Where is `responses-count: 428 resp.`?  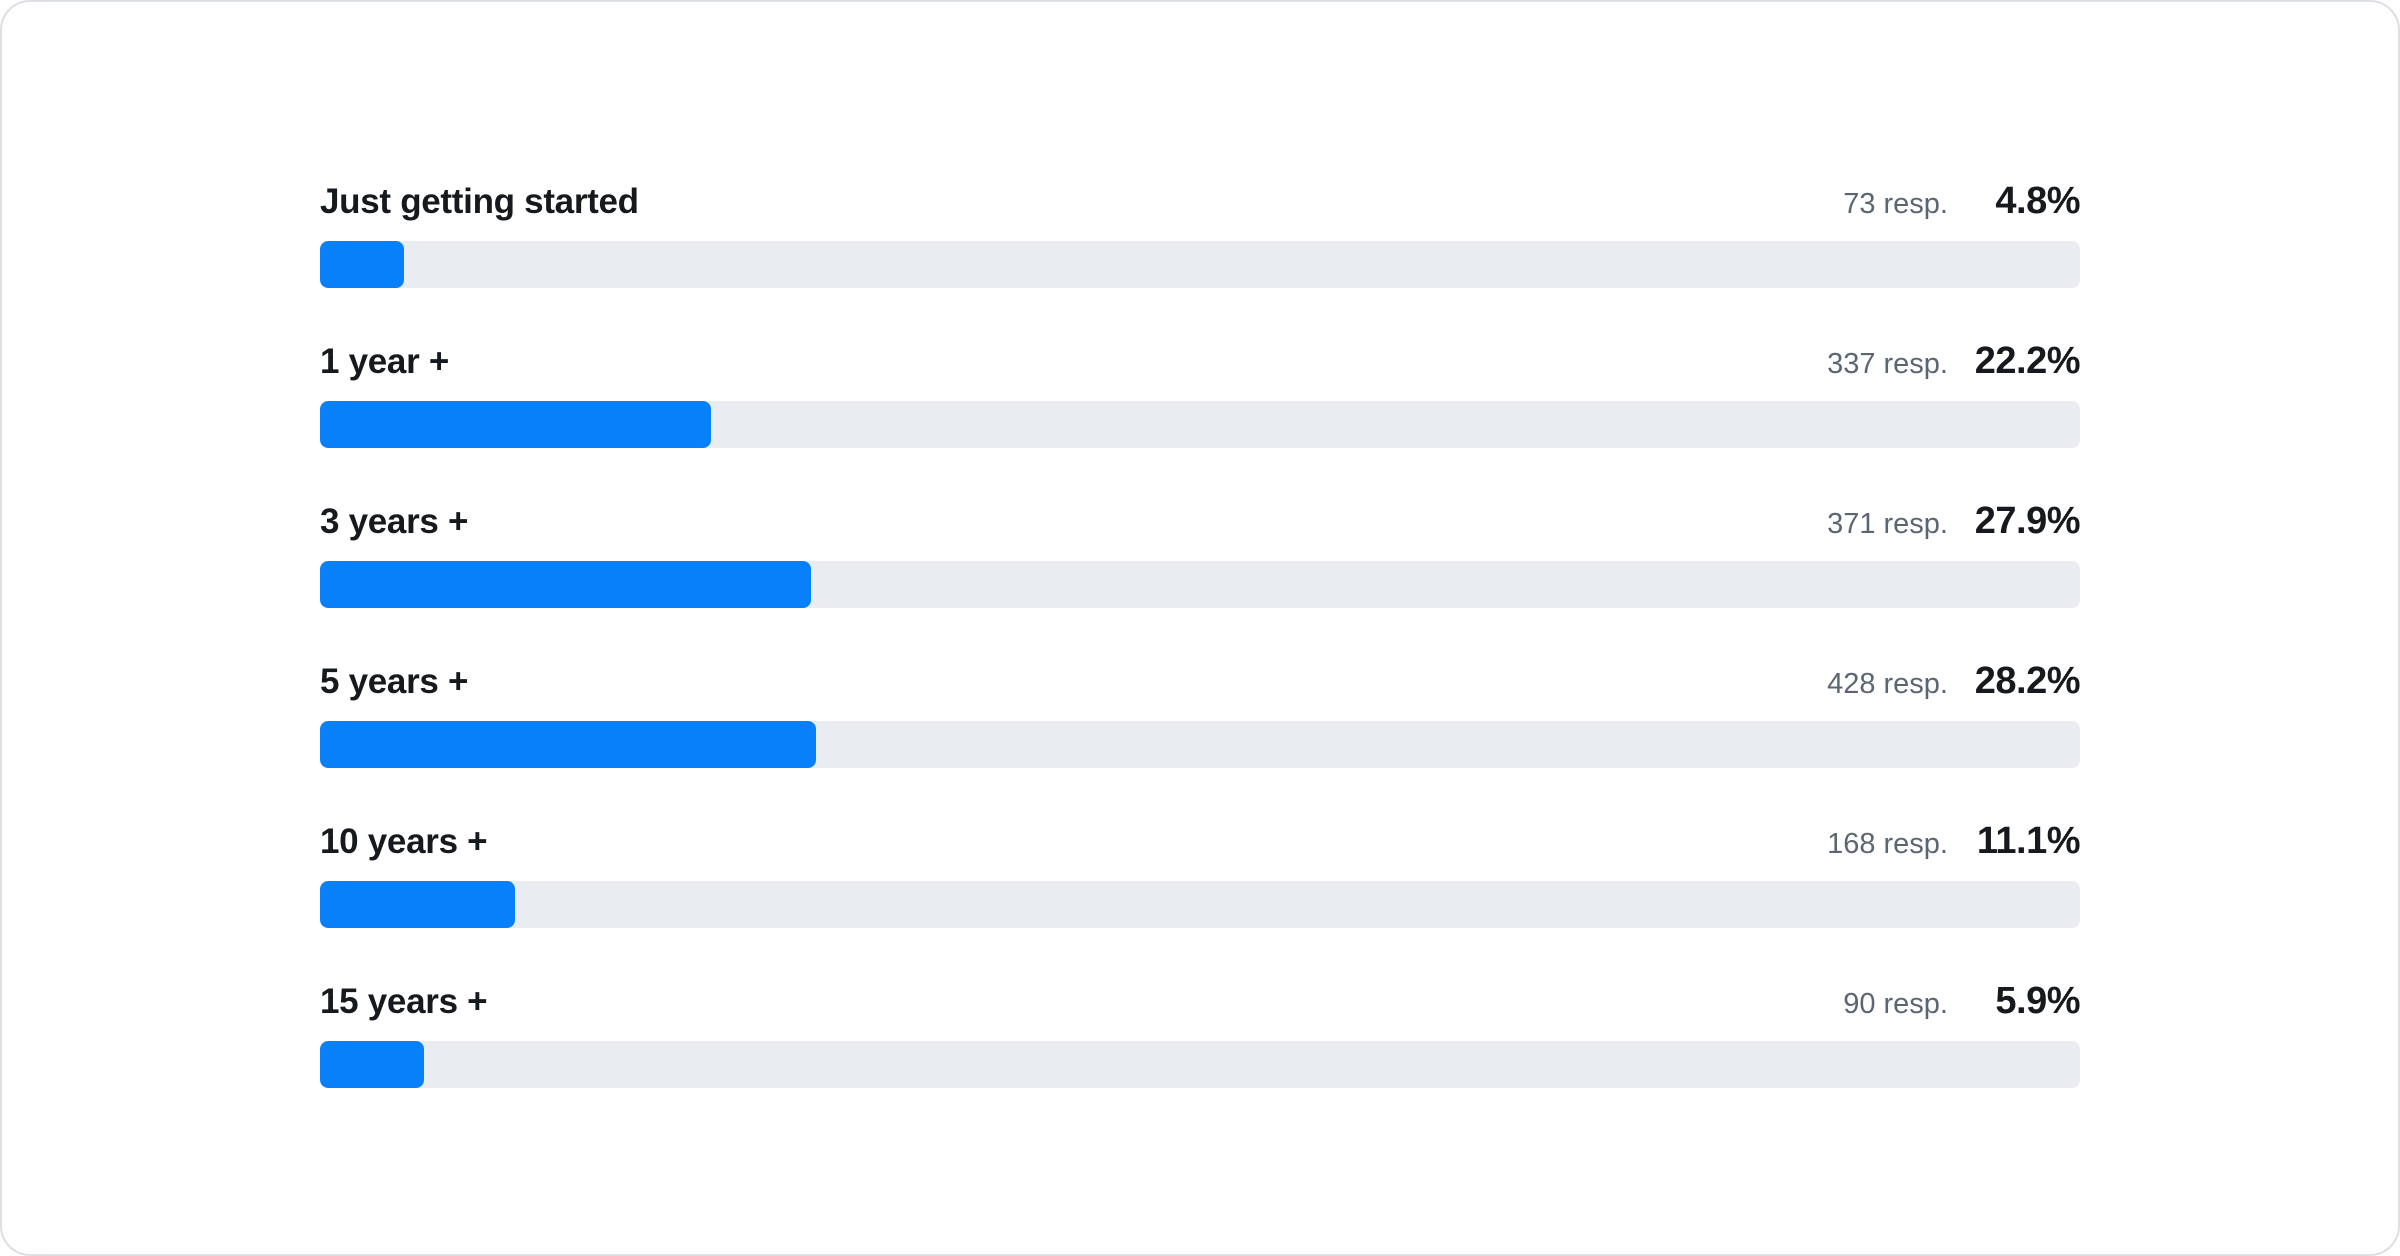 responses-count: 428 resp. is located at coordinates (1887, 684).